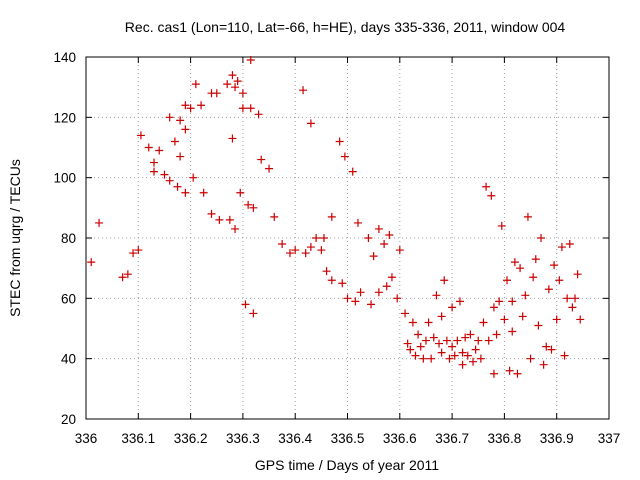 This screenshot has width=640, height=480. I want to click on x-tick-label: 336.2, so click(191, 438).